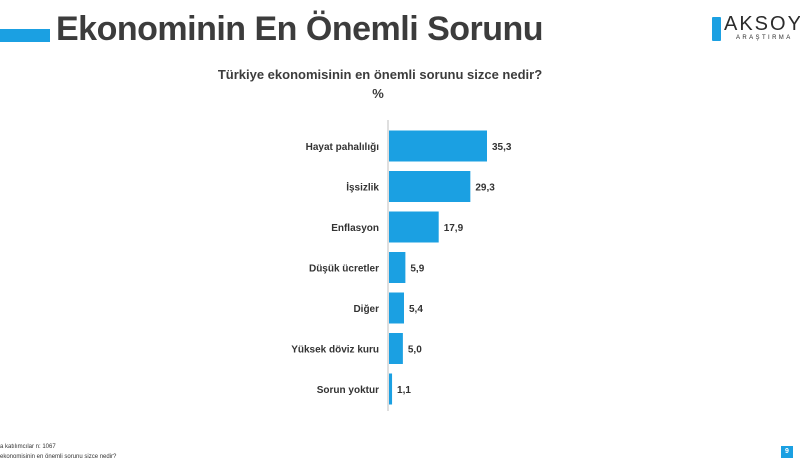  Describe the element at coordinates (416, 309) in the screenshot. I see `value-label-4: 5,4` at that location.